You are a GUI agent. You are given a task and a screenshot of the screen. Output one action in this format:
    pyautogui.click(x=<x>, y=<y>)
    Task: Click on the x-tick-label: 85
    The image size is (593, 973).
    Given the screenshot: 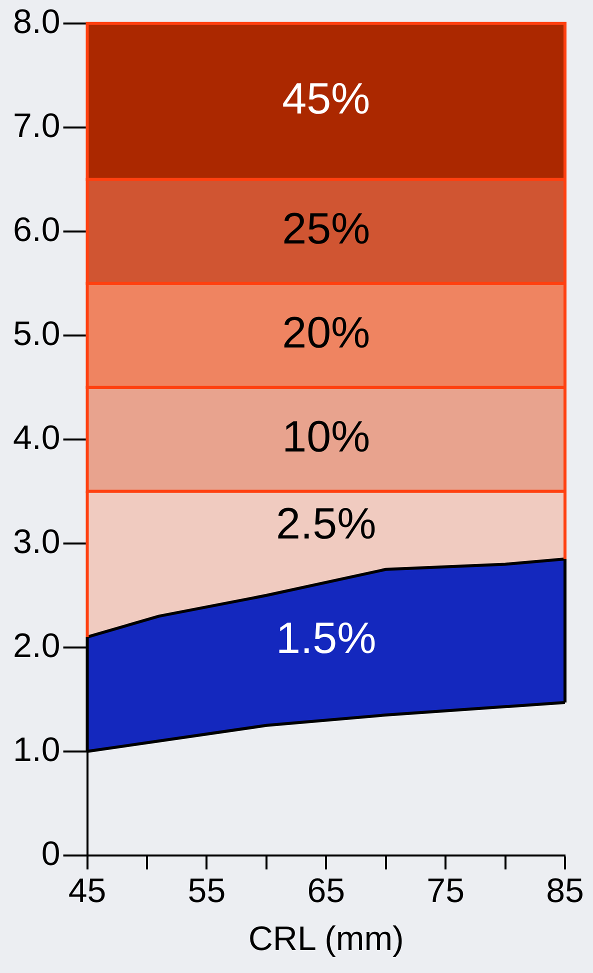 What is the action you would take?
    pyautogui.click(x=565, y=891)
    